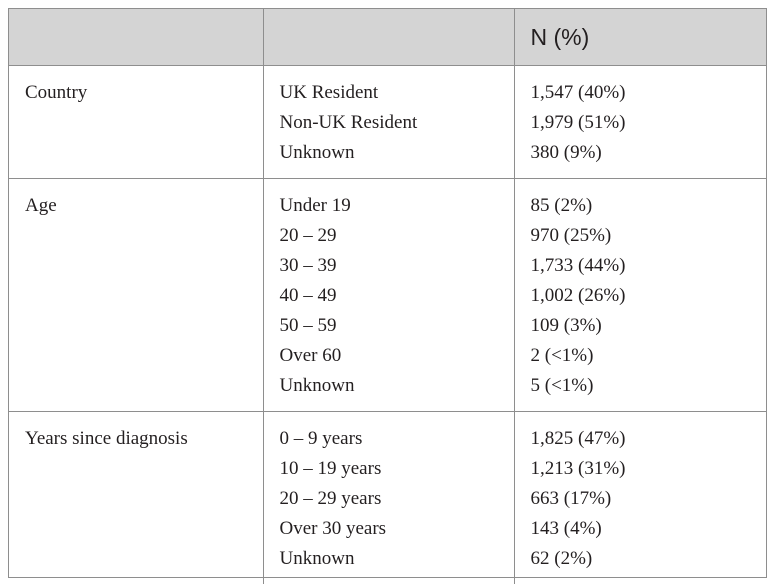  Describe the element at coordinates (310, 355) in the screenshot. I see `category-label: Over 60` at that location.